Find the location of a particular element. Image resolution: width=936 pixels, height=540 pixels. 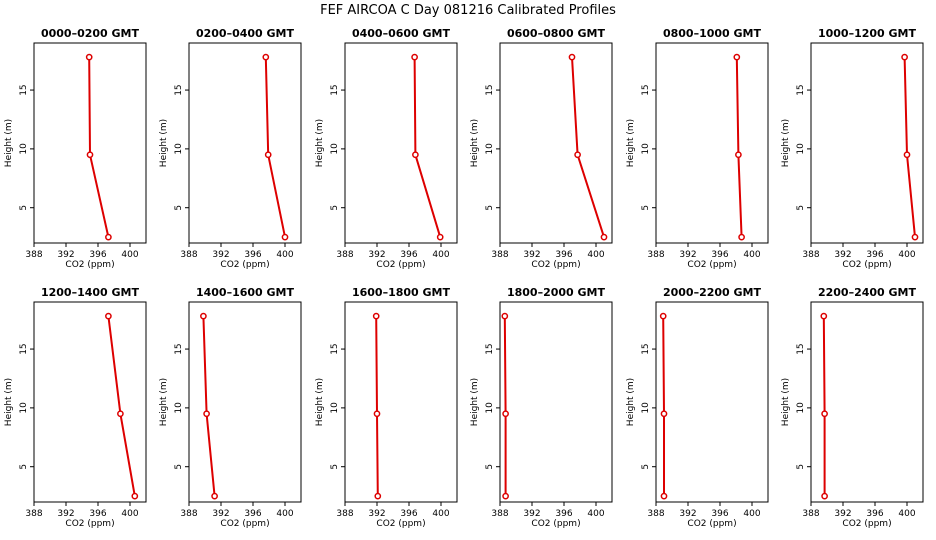

panel-title: 0400–0600 GMT is located at coordinates (401, 33).